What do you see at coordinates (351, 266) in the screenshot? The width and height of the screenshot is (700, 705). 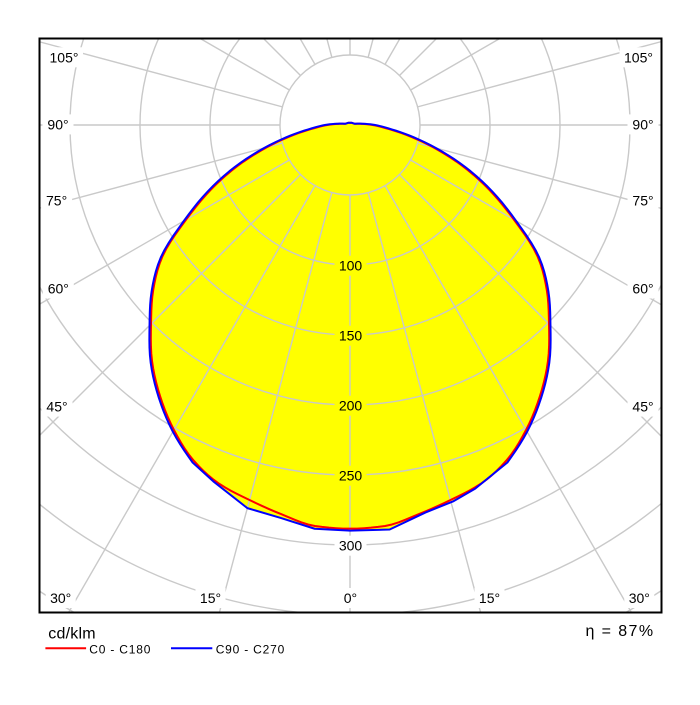 I see `svg-text: 100` at bounding box center [351, 266].